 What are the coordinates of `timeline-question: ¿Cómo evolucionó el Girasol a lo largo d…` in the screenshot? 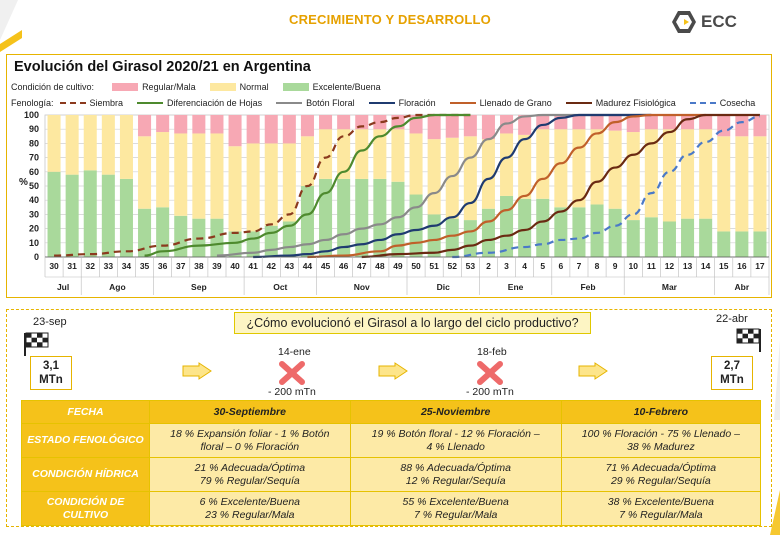 It's located at (412, 323).